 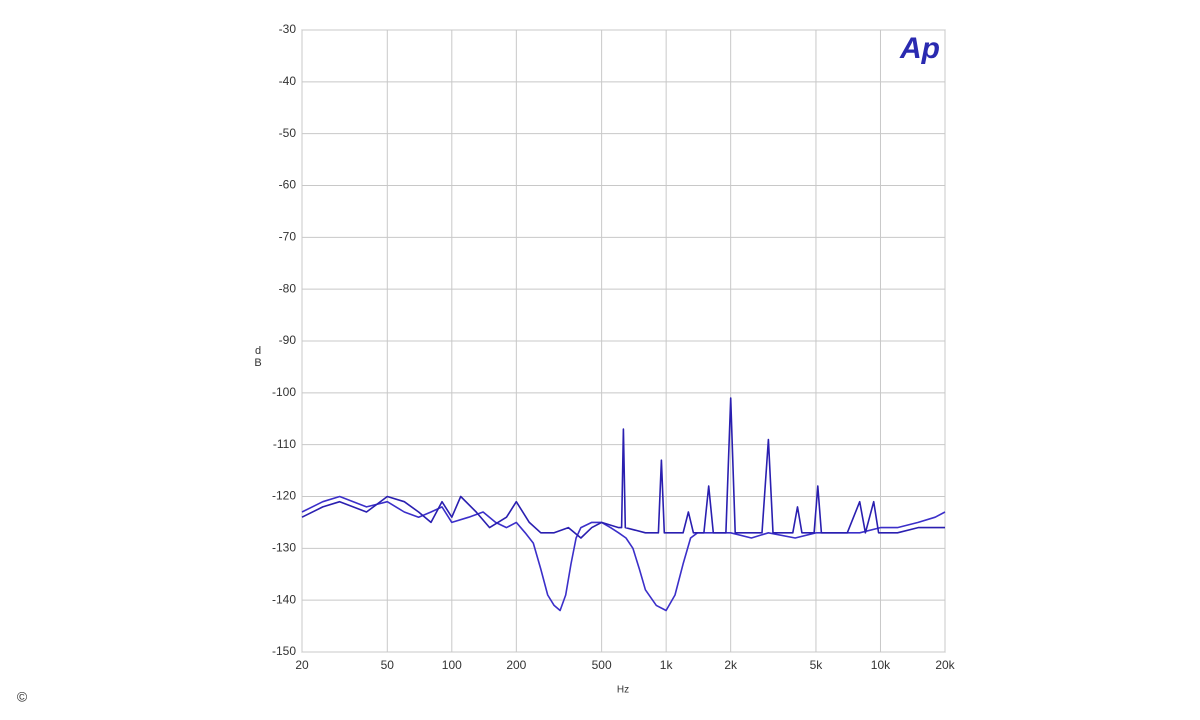 What do you see at coordinates (284, 496) in the screenshot?
I see `y-tick-label: -120` at bounding box center [284, 496].